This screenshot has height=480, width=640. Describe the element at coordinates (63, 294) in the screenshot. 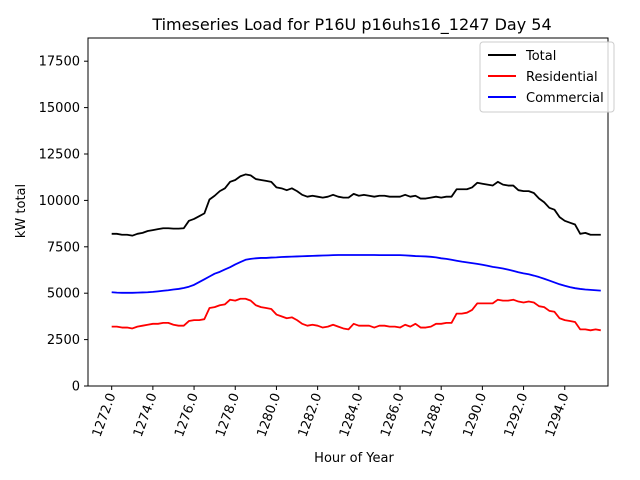

I see `y-tick-label: 5000` at that location.